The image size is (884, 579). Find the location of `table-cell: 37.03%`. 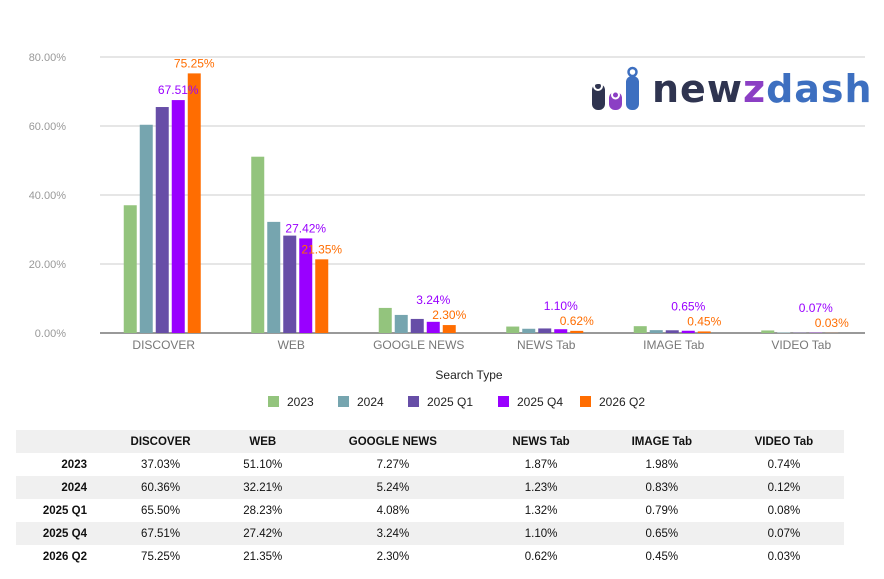

table-cell: 37.03% is located at coordinates (161, 464).